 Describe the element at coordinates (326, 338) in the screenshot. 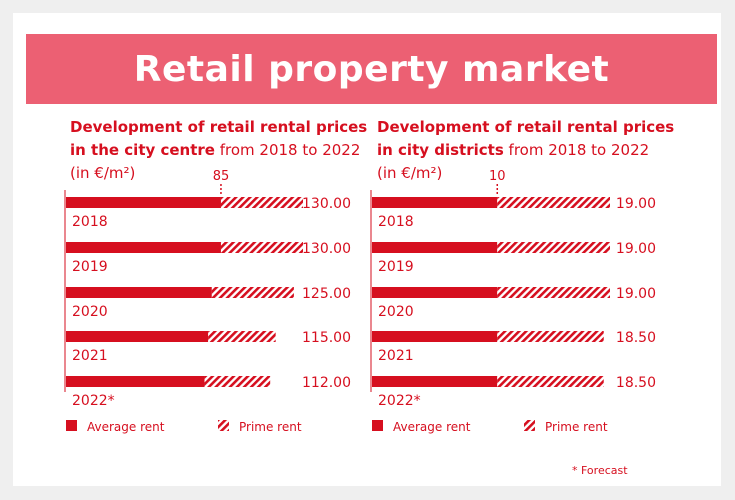

I see `value-label: 115.00` at that location.